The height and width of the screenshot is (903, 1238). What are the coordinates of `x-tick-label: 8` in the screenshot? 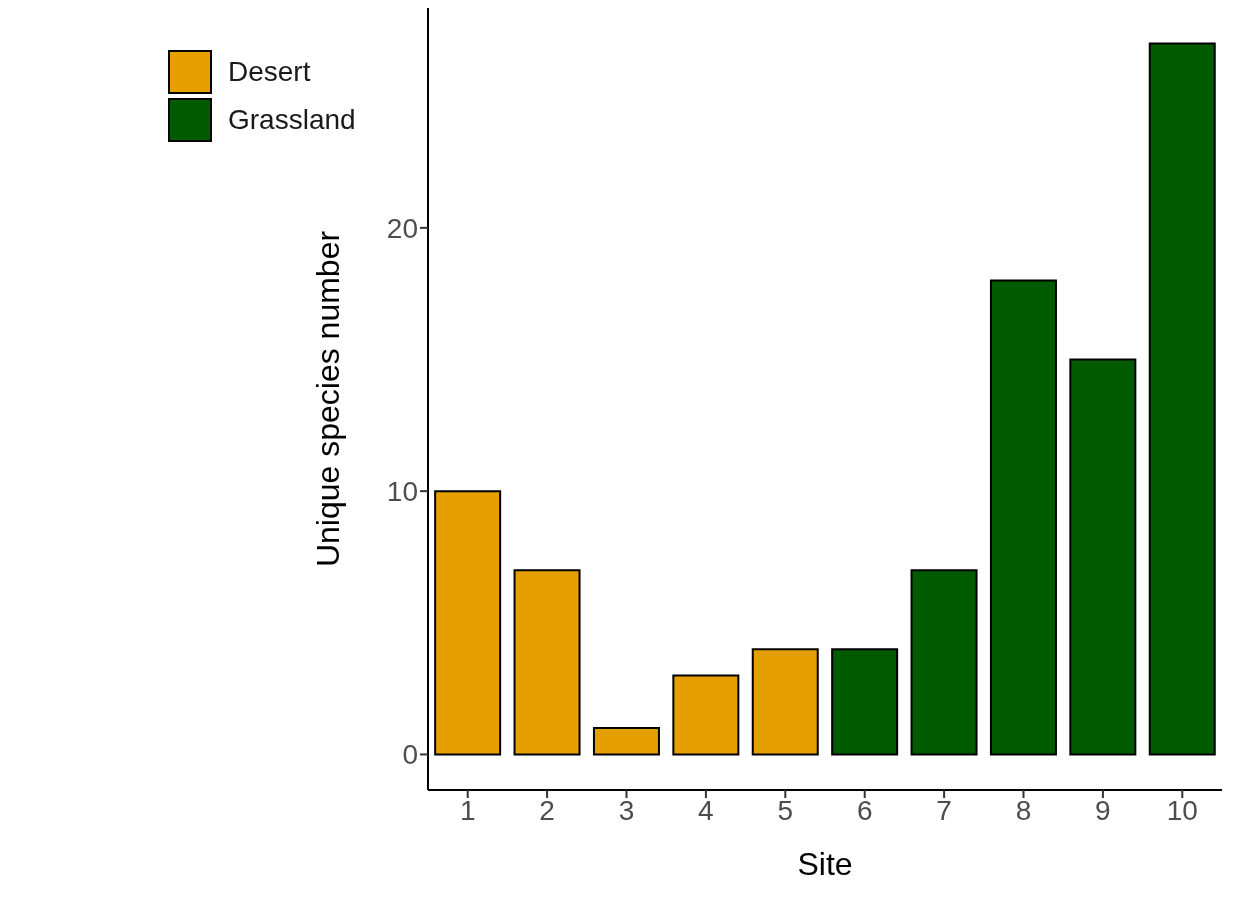 It's located at (1023, 810).